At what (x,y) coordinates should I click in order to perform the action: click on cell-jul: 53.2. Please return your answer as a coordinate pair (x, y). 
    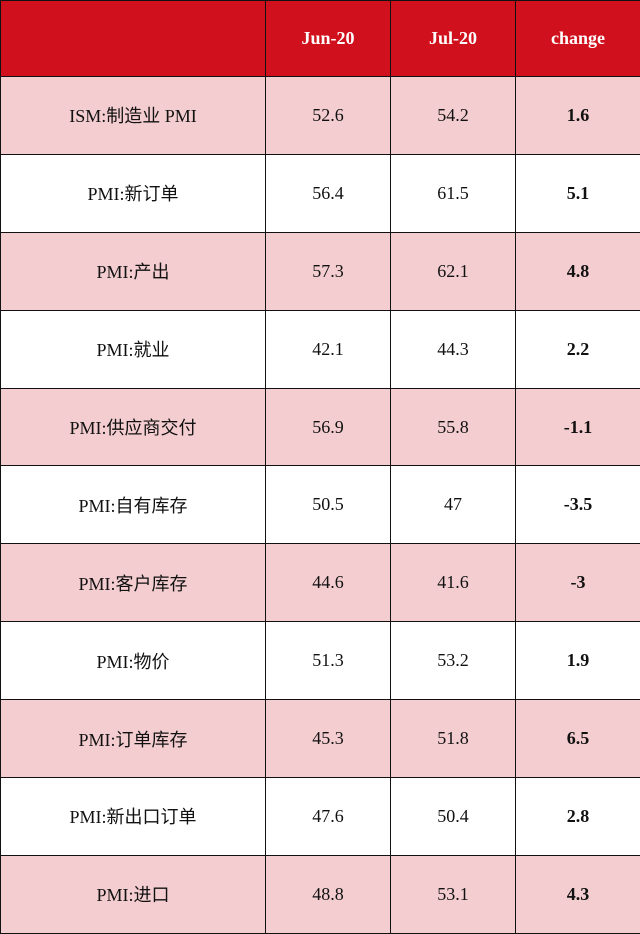
    Looking at the image, I should click on (453, 661).